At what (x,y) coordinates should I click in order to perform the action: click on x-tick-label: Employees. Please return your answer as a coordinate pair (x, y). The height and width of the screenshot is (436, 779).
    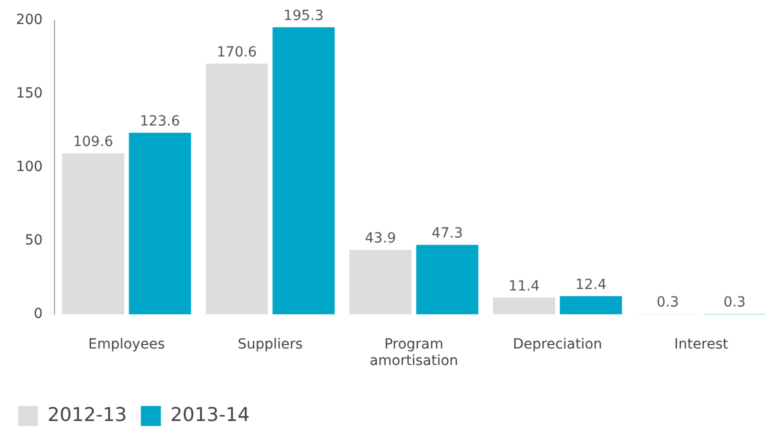
    Looking at the image, I should click on (126, 344).